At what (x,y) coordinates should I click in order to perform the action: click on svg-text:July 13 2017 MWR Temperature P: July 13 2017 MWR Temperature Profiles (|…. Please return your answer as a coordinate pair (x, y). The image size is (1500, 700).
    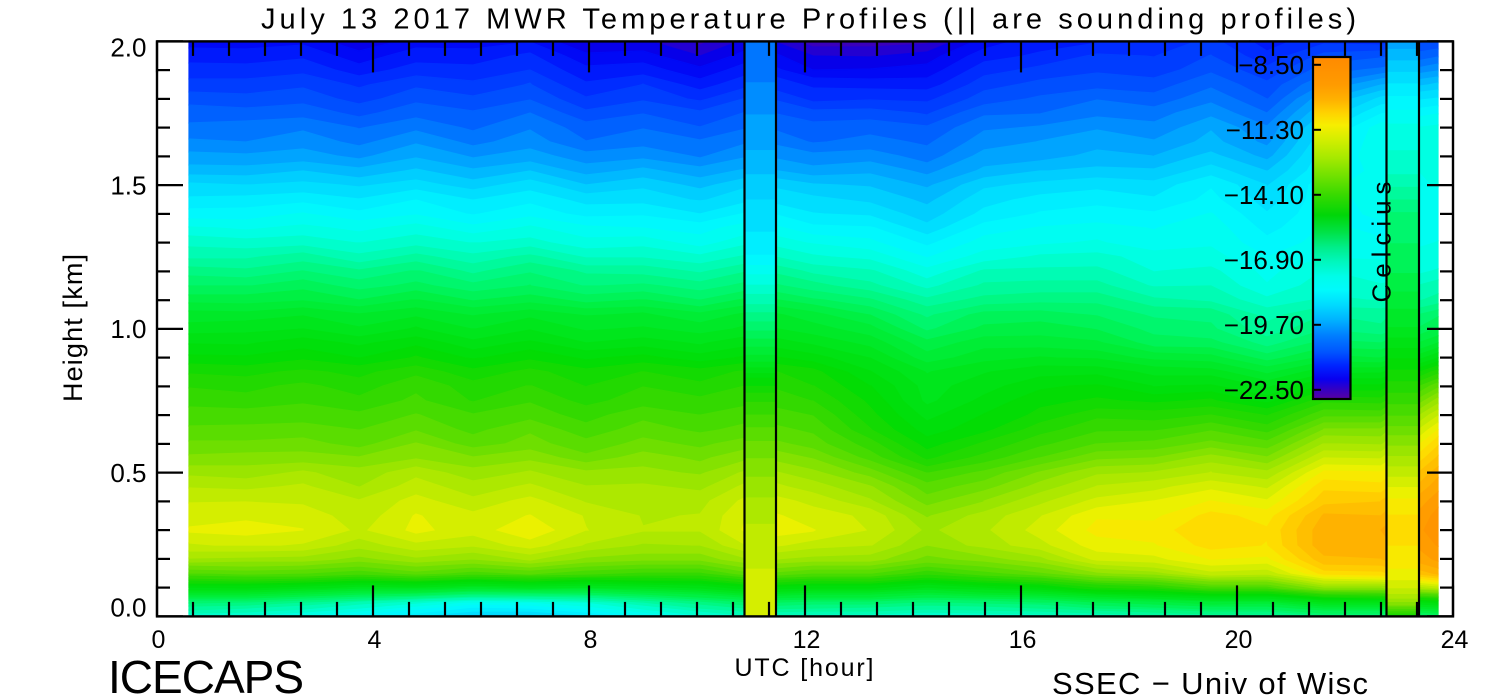
    Looking at the image, I should click on (808, 20).